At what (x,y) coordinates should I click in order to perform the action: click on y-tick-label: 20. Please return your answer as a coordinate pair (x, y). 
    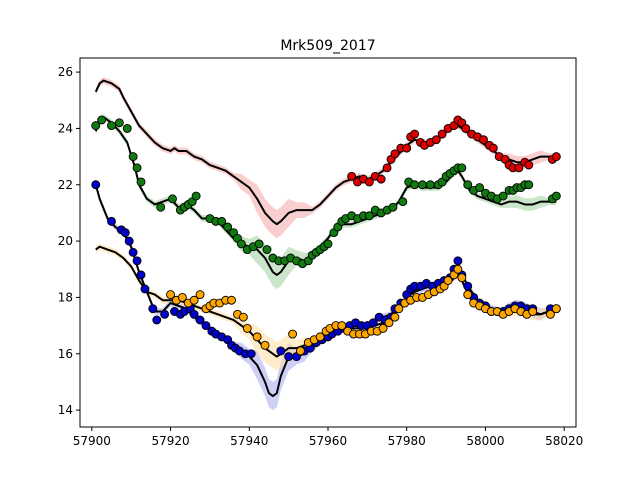
    Looking at the image, I should click on (65, 241).